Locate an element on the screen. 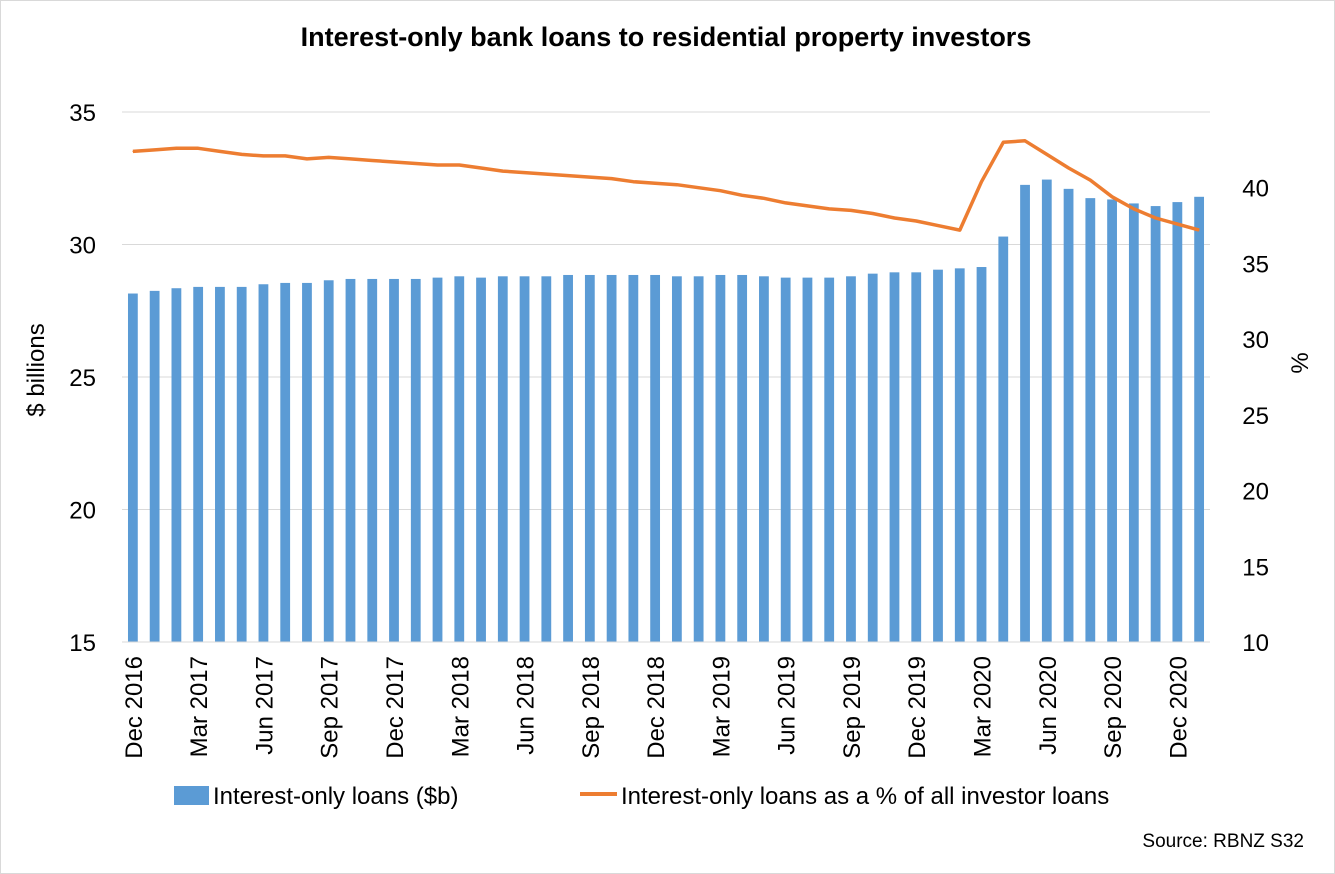 Image resolution: width=1335 pixels, height=874 pixels. x-tick-label: Dec 2019 is located at coordinates (917, 707).